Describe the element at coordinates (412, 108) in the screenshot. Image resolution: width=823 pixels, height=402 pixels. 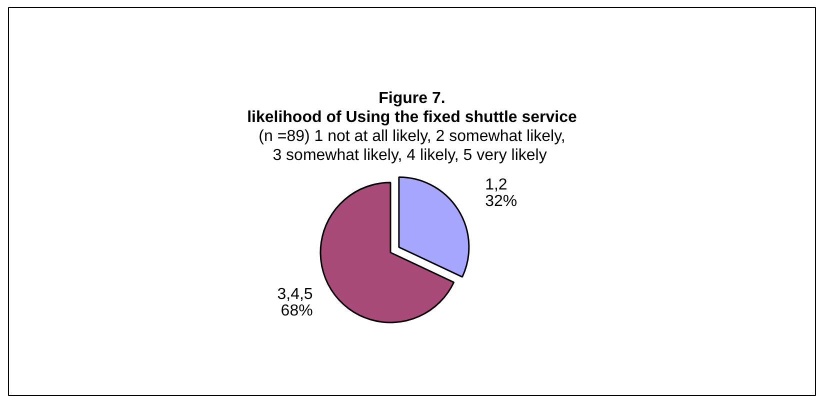
I see `chart-title: Figure 7. likelihood of Using the fixed shuttle service` at that location.